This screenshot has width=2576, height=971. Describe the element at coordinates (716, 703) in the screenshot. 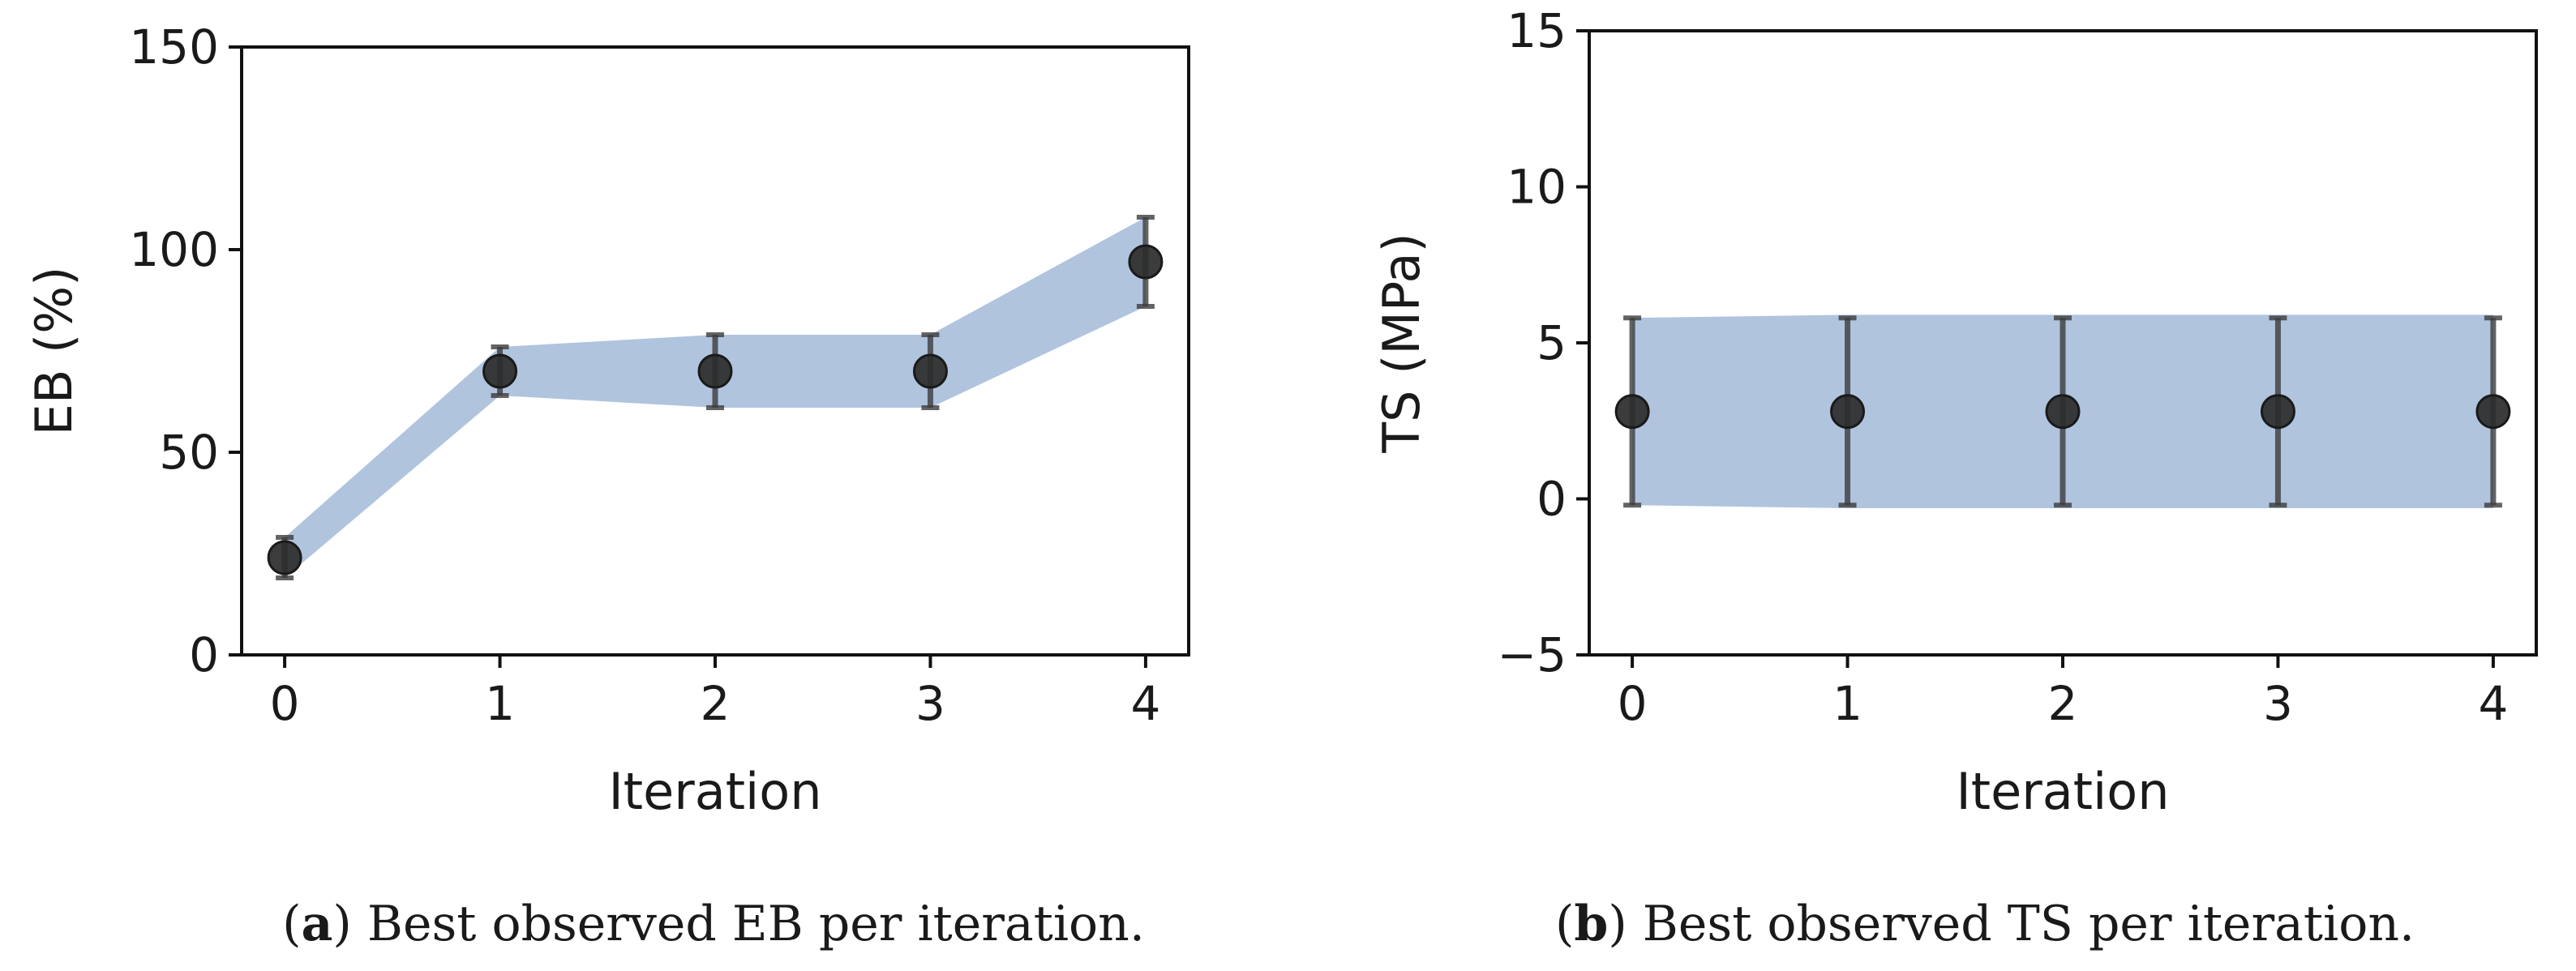

I see `a-x-tick-label-2: 2` at that location.